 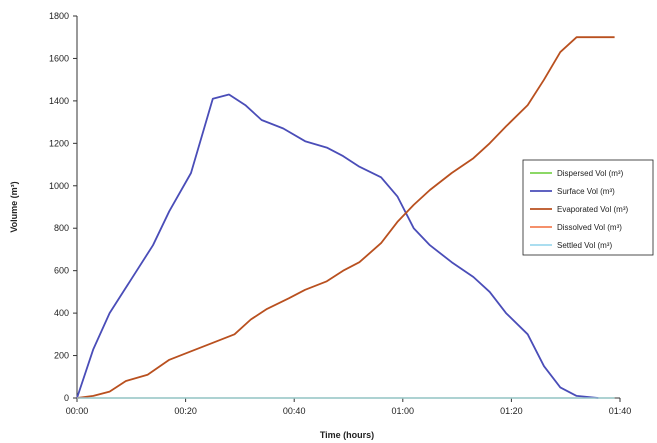 I want to click on x-tick-label: 00:00, so click(x=77, y=411).